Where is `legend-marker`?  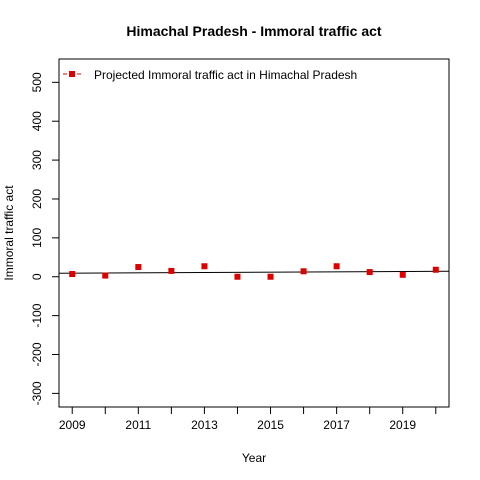
legend-marker is located at coordinates (72, 74).